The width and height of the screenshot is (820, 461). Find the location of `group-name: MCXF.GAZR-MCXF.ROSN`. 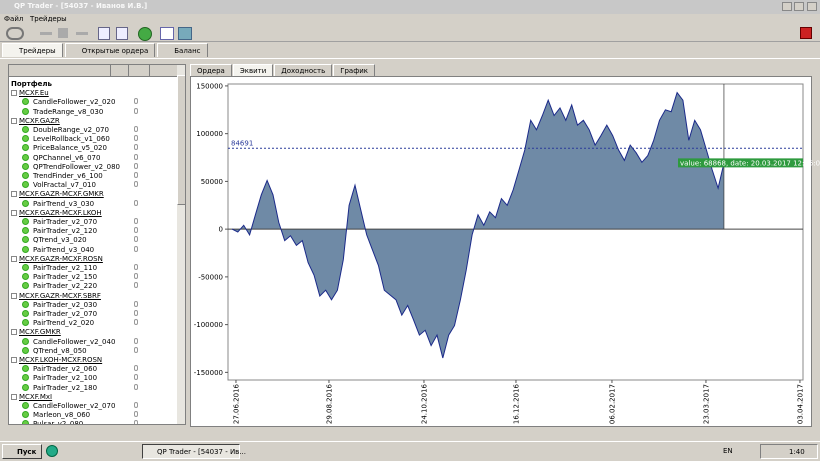

group-name: MCXF.GAZR-MCXF.ROSN is located at coordinates (61, 258).